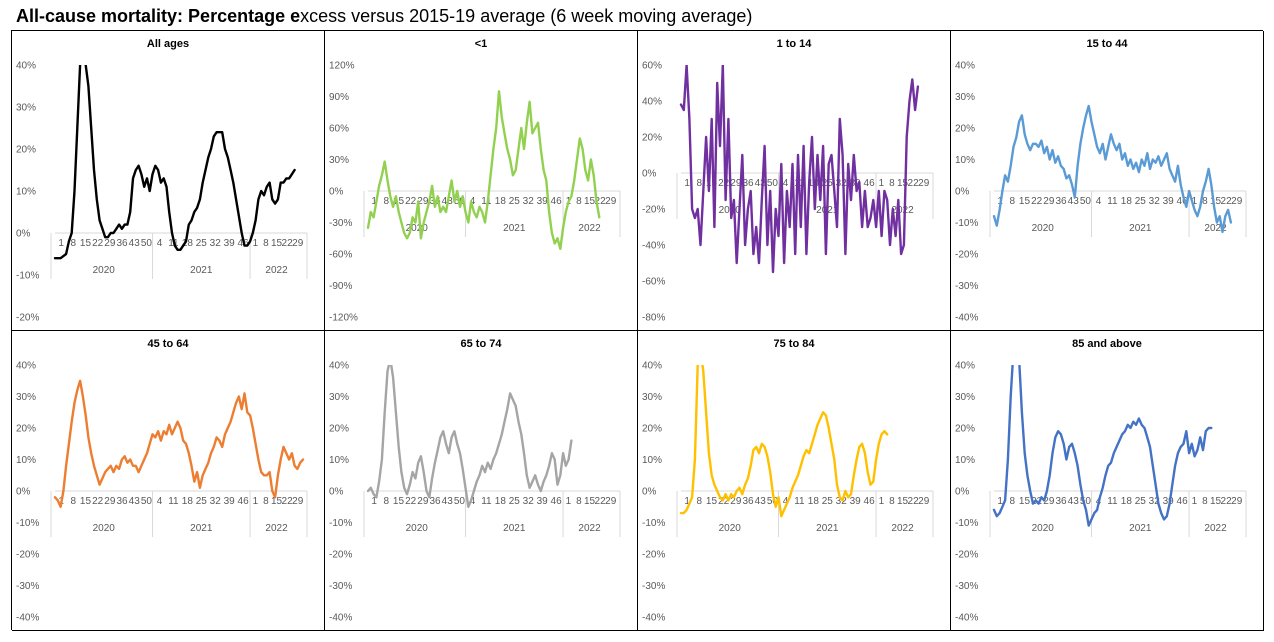 This screenshot has width=1274, height=642. Describe the element at coordinates (1107, 344) in the screenshot. I see `chart-title: 85 and above` at that location.